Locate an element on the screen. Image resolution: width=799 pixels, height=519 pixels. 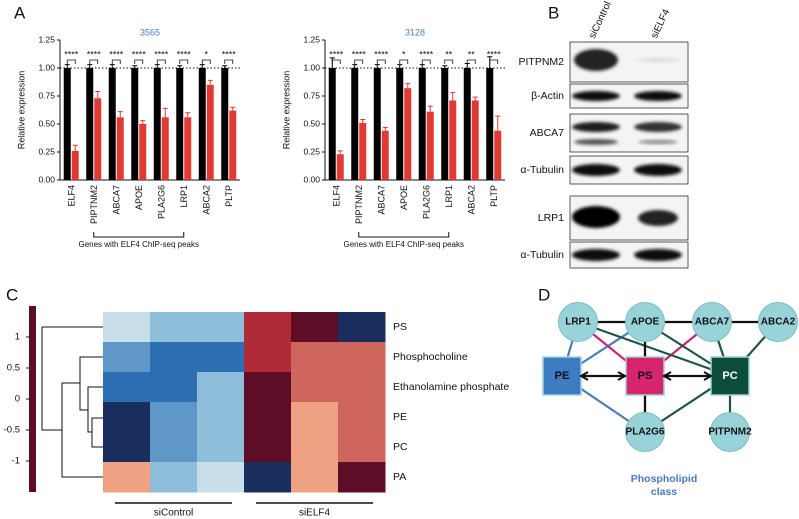
y-tick-label: 0.25 is located at coordinates (46, 151).